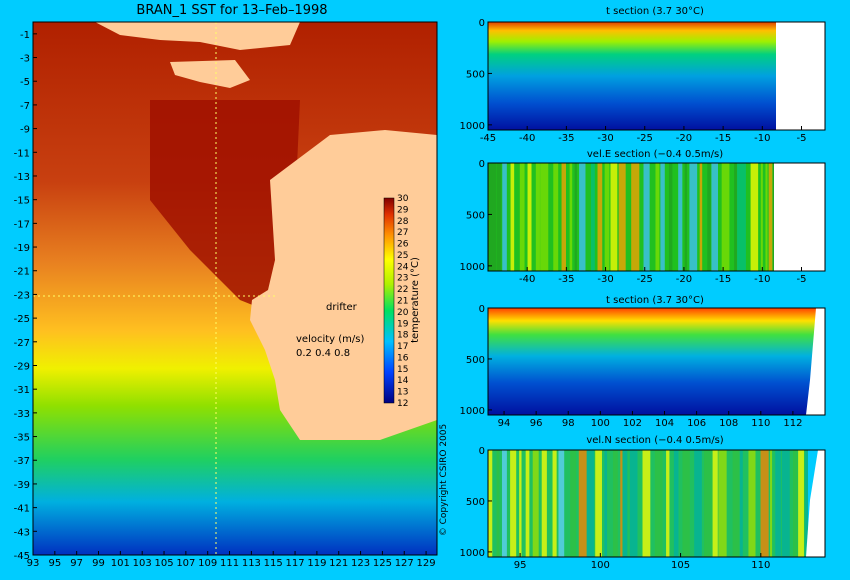 This screenshot has height=580, width=850. I want to click on colorbar-tick-label: 19, so click(403, 324).